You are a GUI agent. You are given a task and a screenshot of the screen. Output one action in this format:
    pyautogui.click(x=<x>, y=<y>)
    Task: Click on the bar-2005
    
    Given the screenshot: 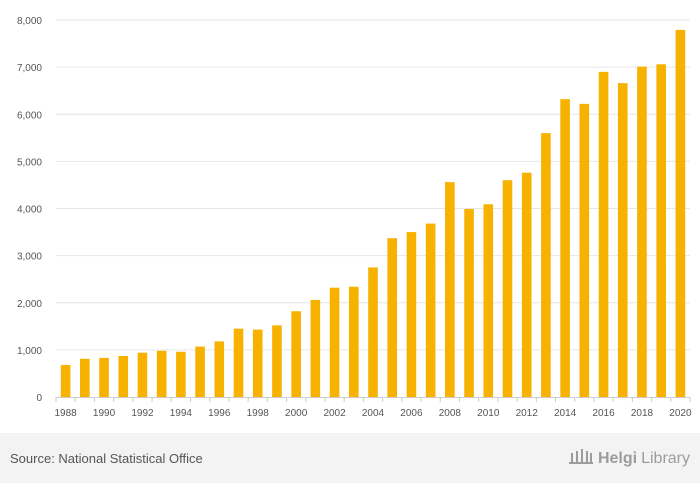 What is the action you would take?
    pyautogui.click(x=392, y=317)
    